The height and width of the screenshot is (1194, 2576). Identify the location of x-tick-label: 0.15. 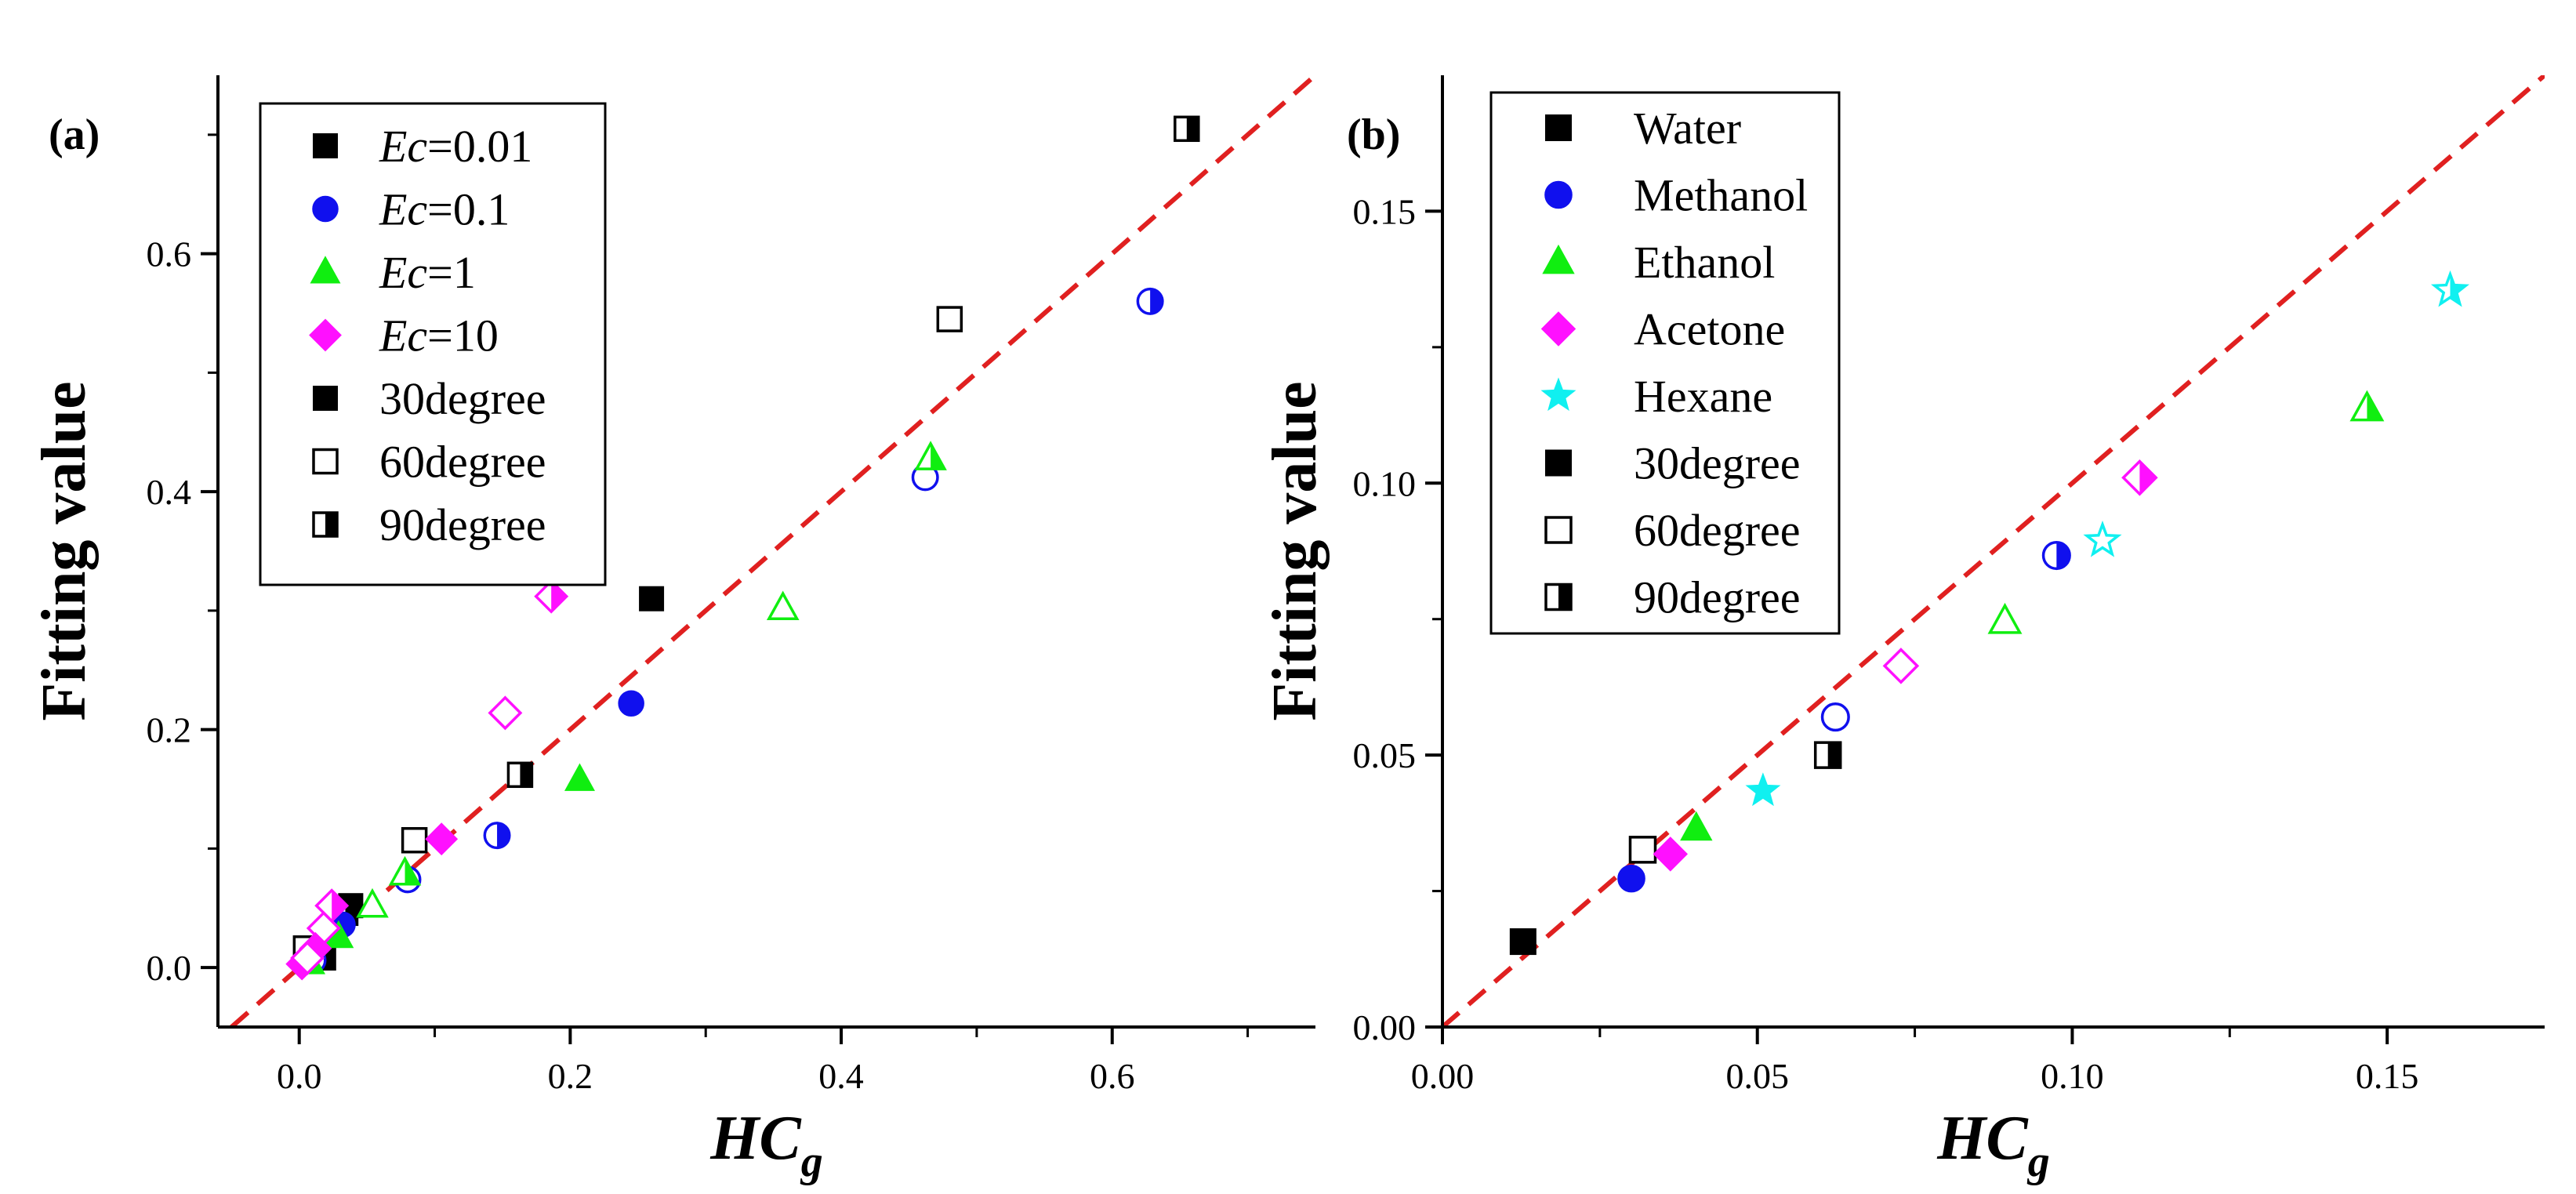
(2388, 1076).